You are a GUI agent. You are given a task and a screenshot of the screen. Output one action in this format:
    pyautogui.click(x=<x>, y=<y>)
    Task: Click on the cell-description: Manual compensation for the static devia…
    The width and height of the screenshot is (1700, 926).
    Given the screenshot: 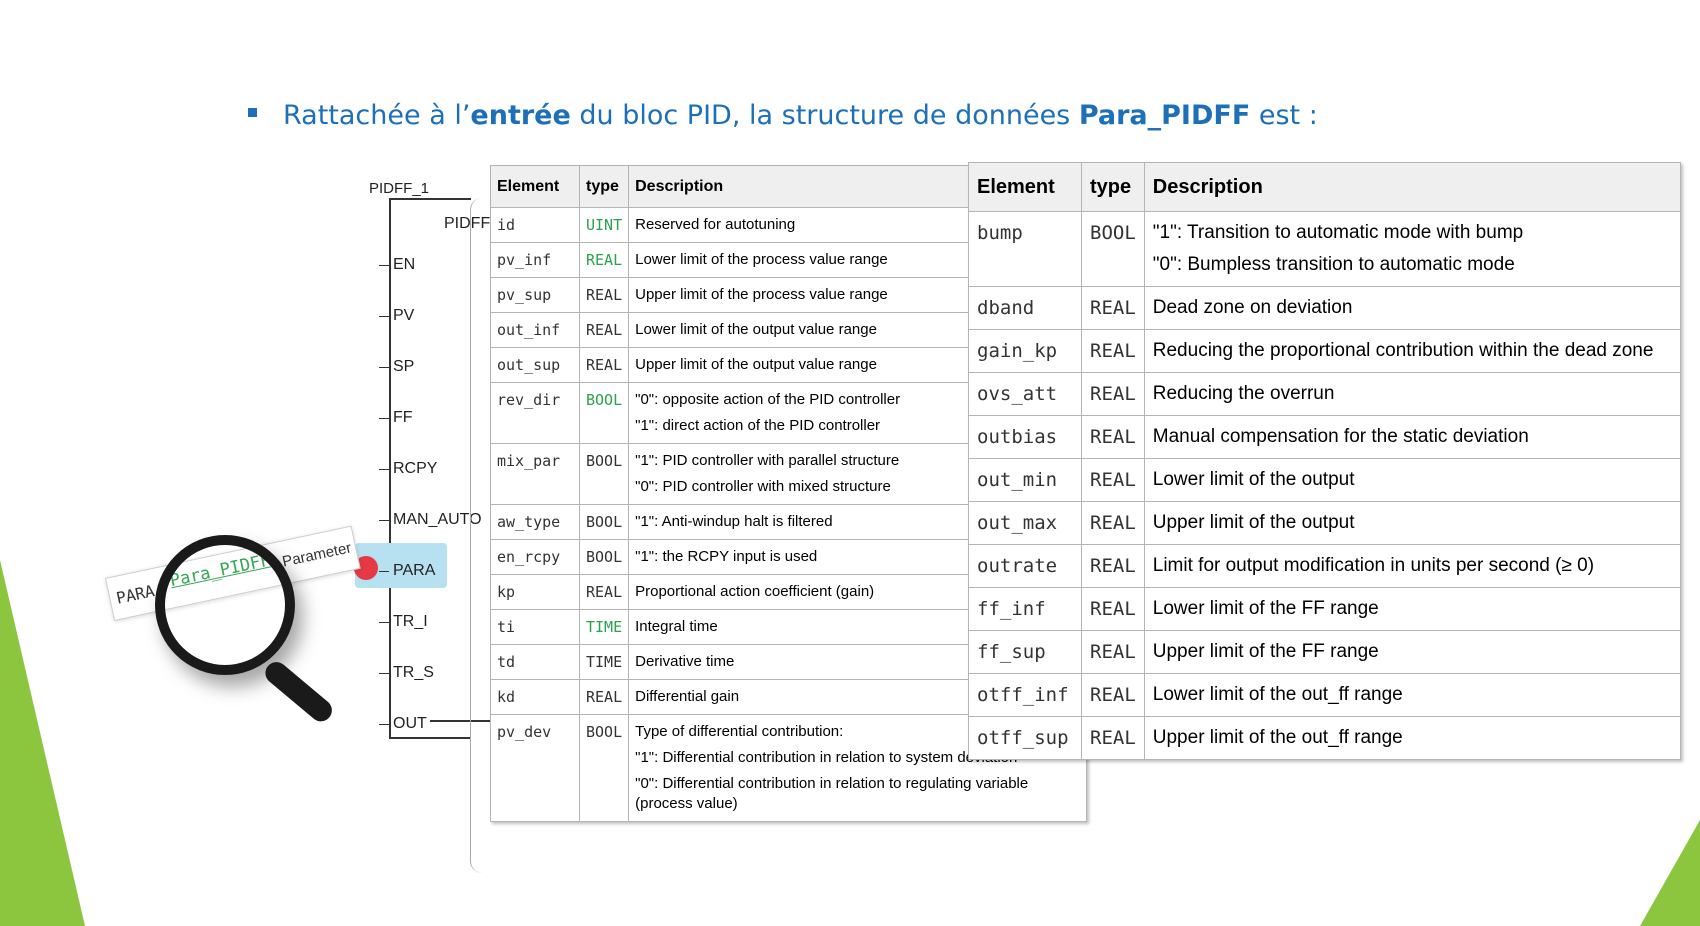 What is the action you would take?
    pyautogui.click(x=1412, y=437)
    